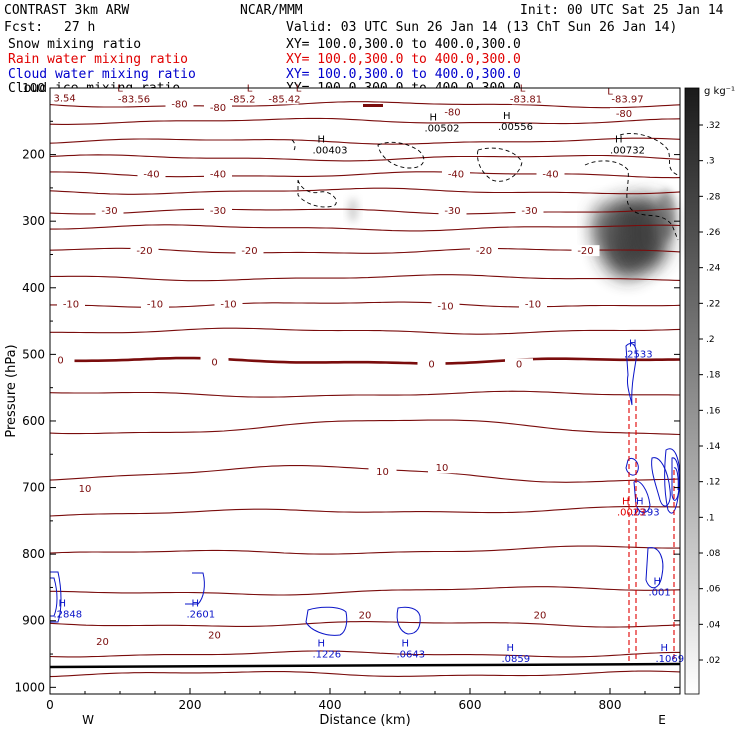  What do you see at coordinates (660, 592) in the screenshot?
I see `cloud-water-max-value: .001` at bounding box center [660, 592].